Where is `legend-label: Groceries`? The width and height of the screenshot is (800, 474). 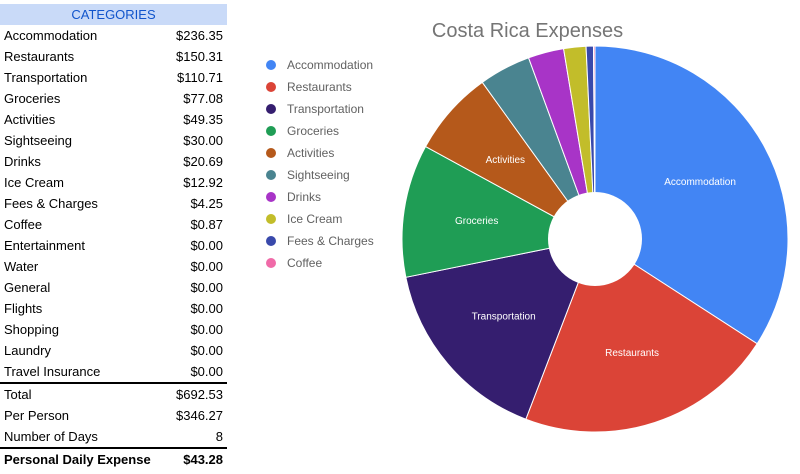 legend-label: Groceries is located at coordinates (313, 131).